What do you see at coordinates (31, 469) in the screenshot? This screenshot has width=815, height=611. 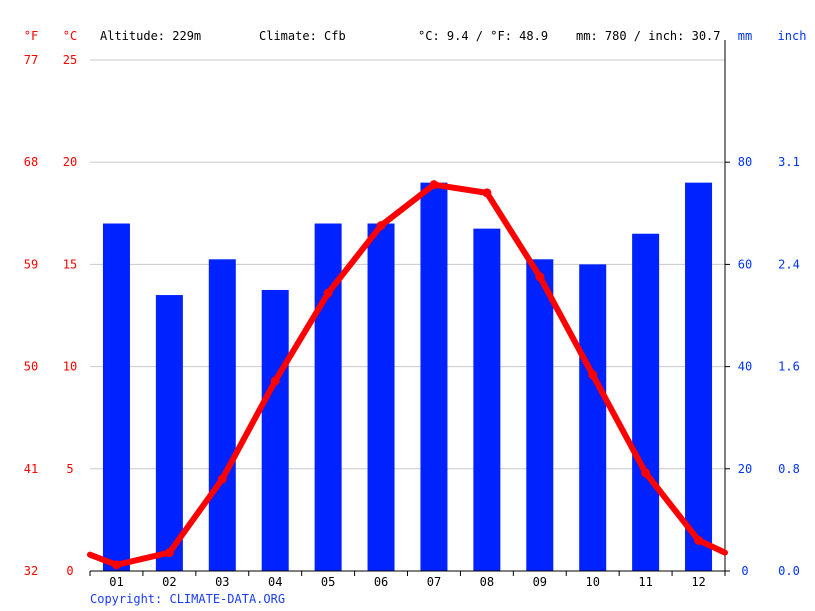 I see `f-axis-label-41: 41` at bounding box center [31, 469].